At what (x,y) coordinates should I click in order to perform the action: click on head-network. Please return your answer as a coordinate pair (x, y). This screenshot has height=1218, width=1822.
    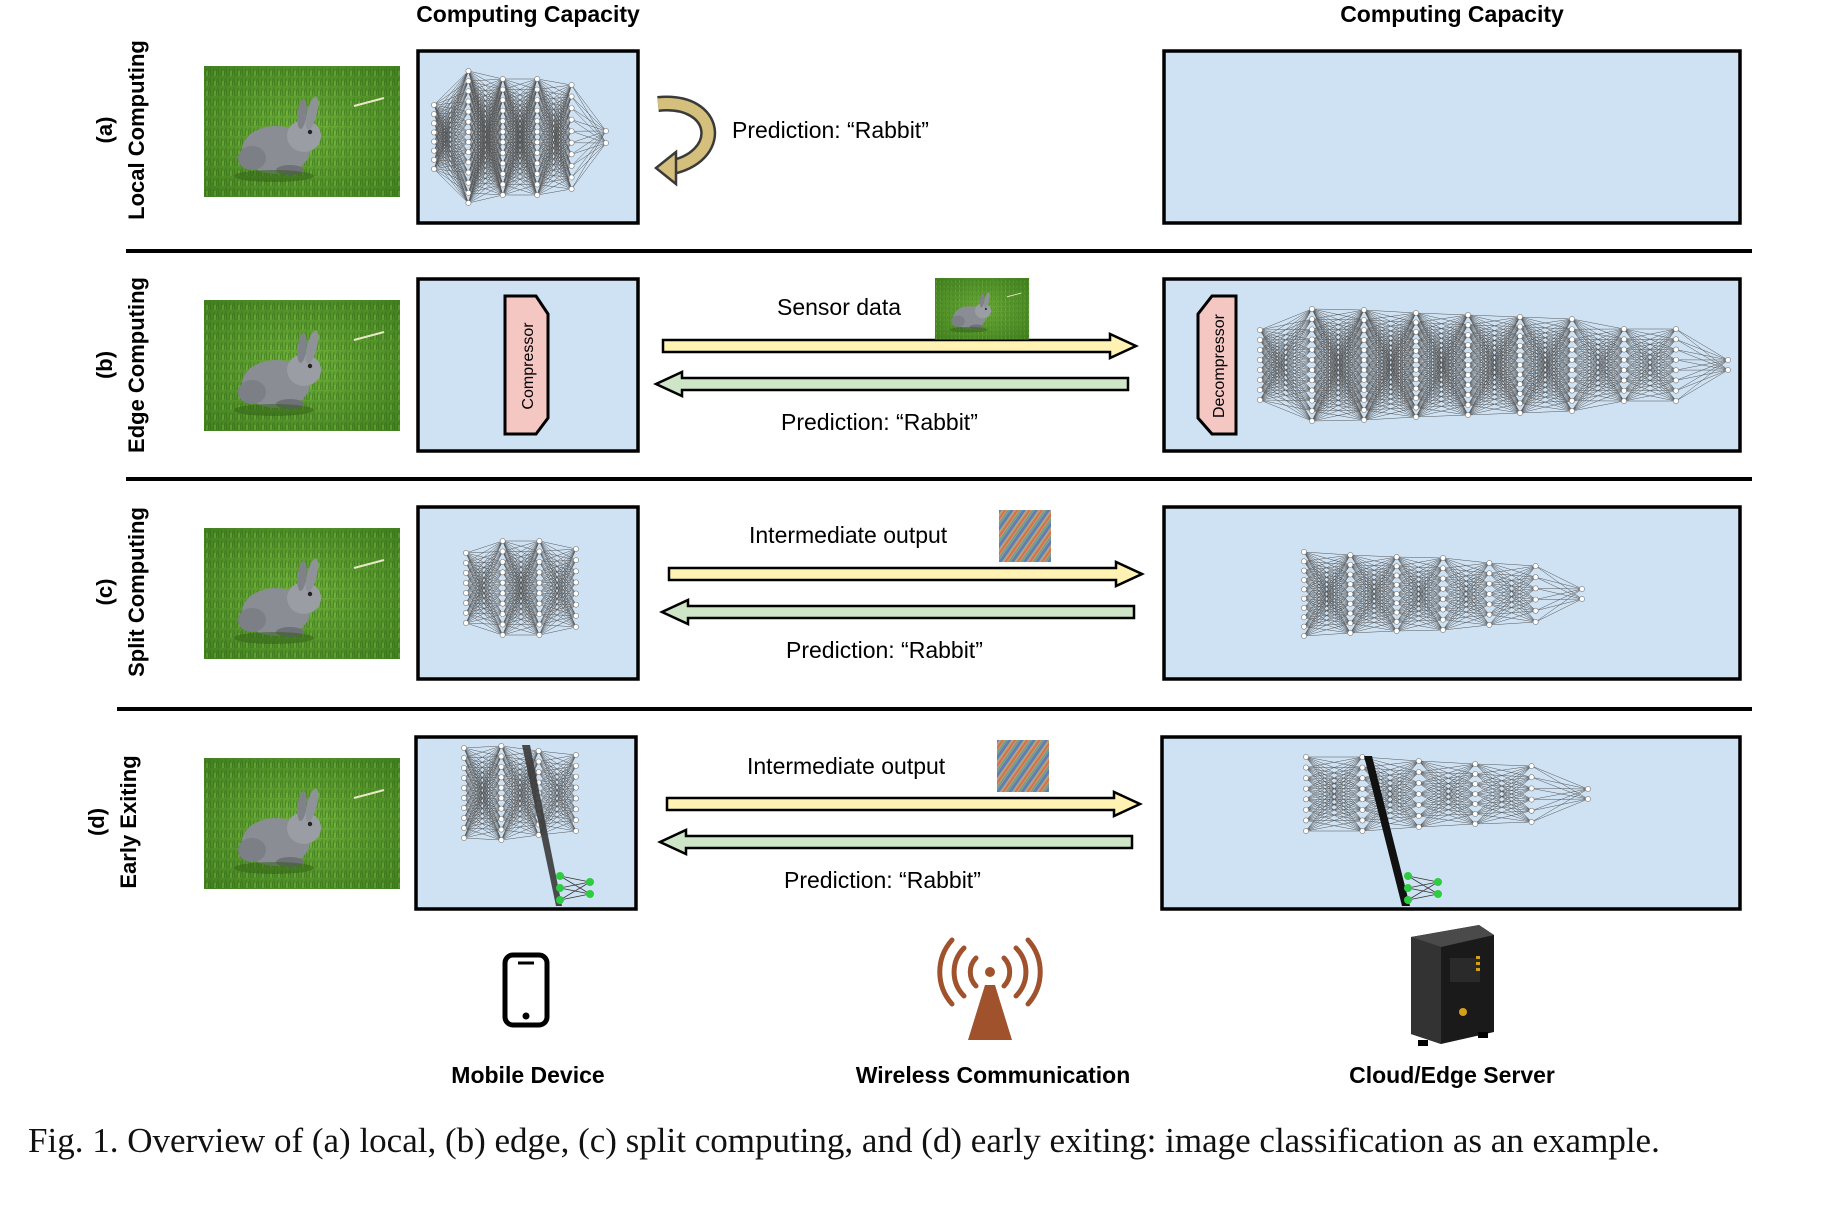
    Looking at the image, I should click on (521, 588).